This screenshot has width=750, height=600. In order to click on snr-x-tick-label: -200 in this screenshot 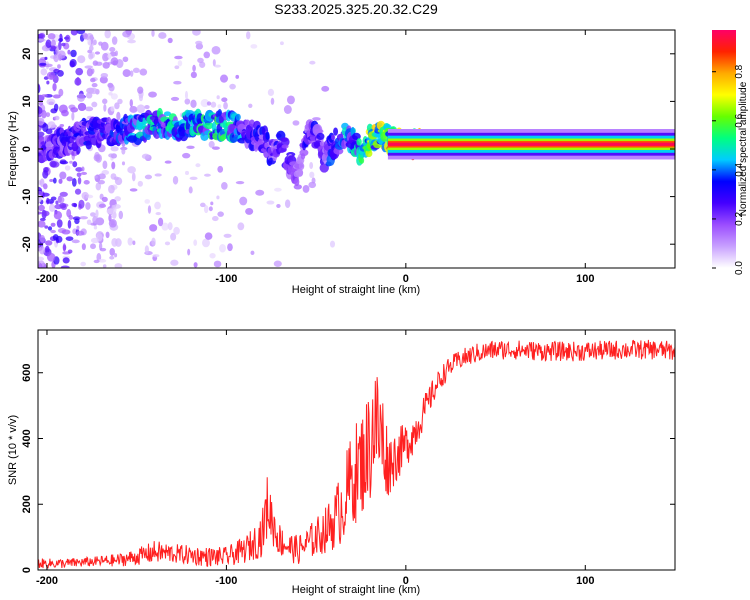, I will do `click(47, 581)`.